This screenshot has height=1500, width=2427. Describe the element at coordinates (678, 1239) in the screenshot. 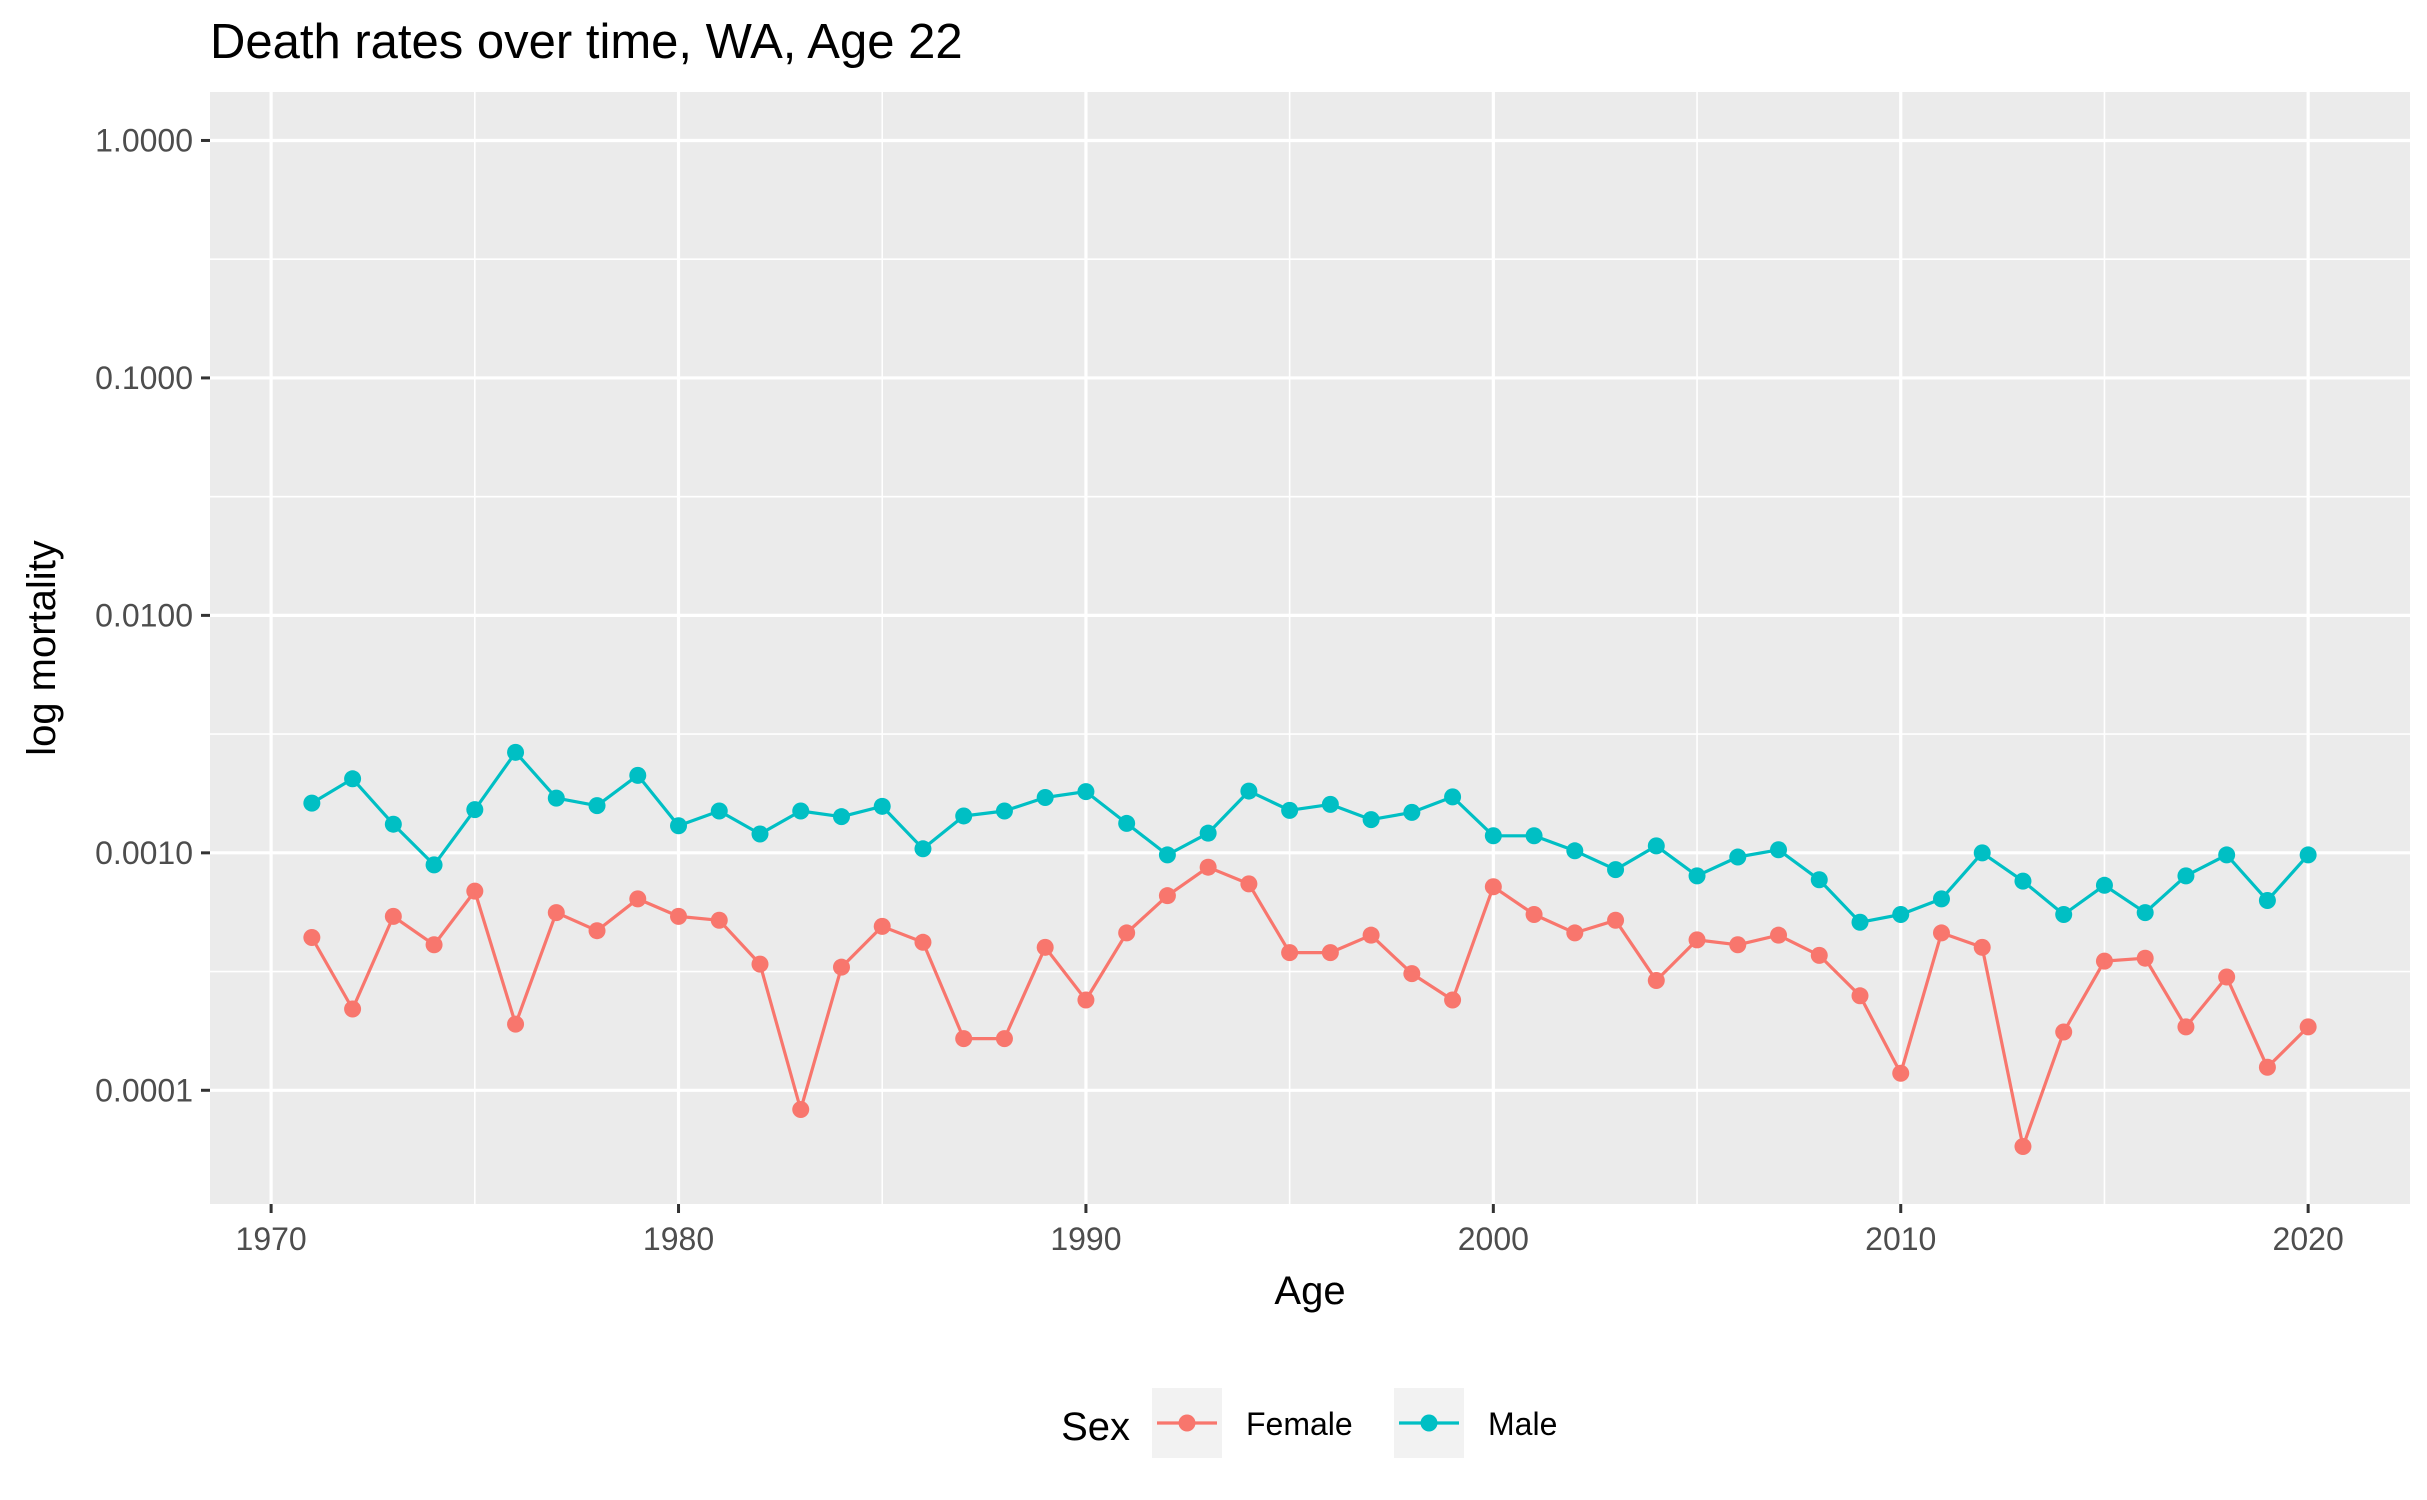

I see `x-tick-label: 1980` at that location.